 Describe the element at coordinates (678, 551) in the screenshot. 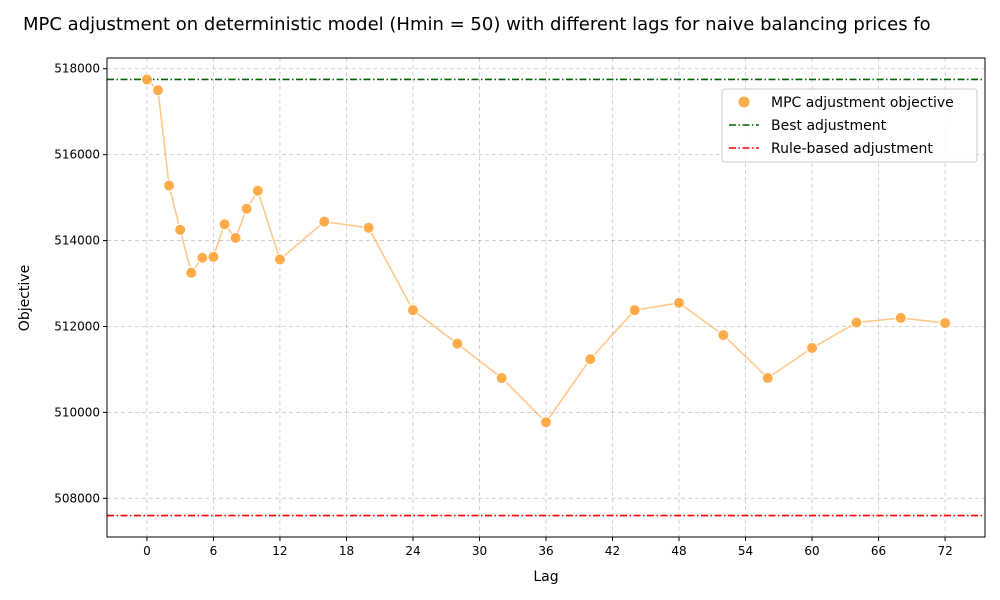

I see `x-tick-label: 48` at that location.